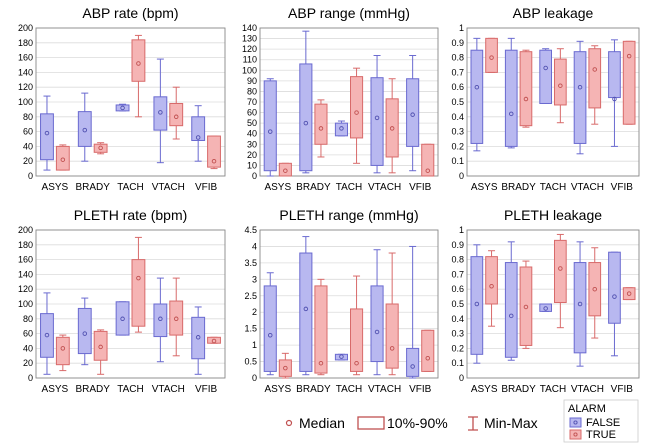 This screenshot has height=444, width=652. Describe the element at coordinates (457, 102) in the screenshot. I see `y-tick-label: 0.5` at that location.